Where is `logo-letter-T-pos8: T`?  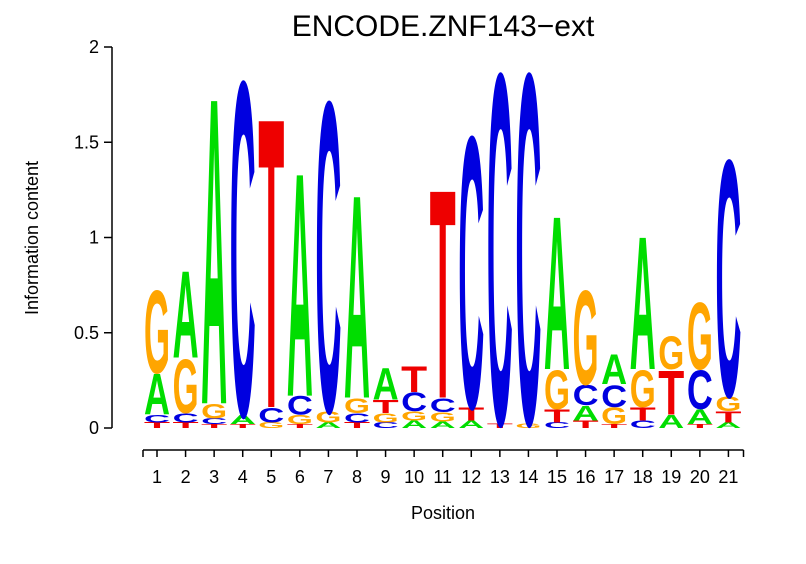 logo-letter-T-pos8: T is located at coordinates (357, 425).